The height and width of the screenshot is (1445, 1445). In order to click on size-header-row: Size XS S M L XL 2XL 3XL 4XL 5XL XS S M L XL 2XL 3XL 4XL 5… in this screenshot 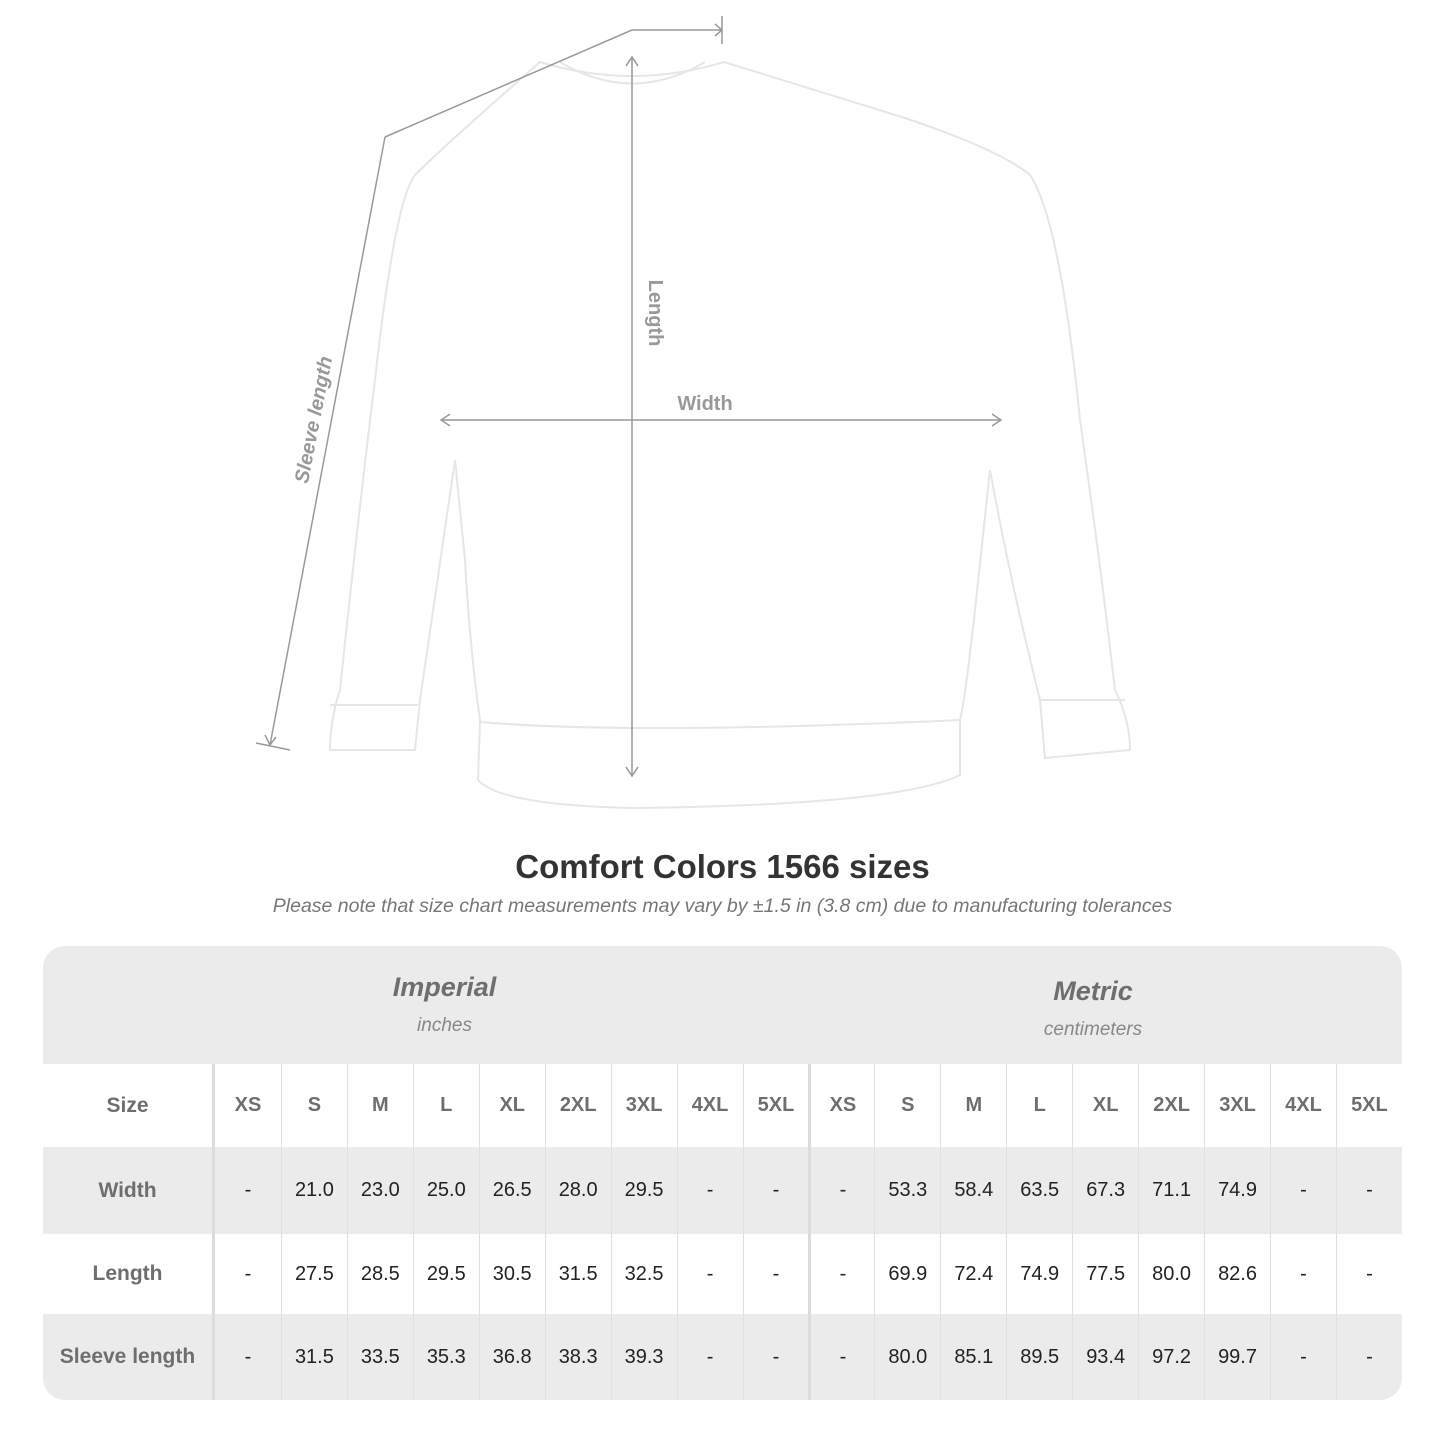, I will do `click(722, 1105)`.